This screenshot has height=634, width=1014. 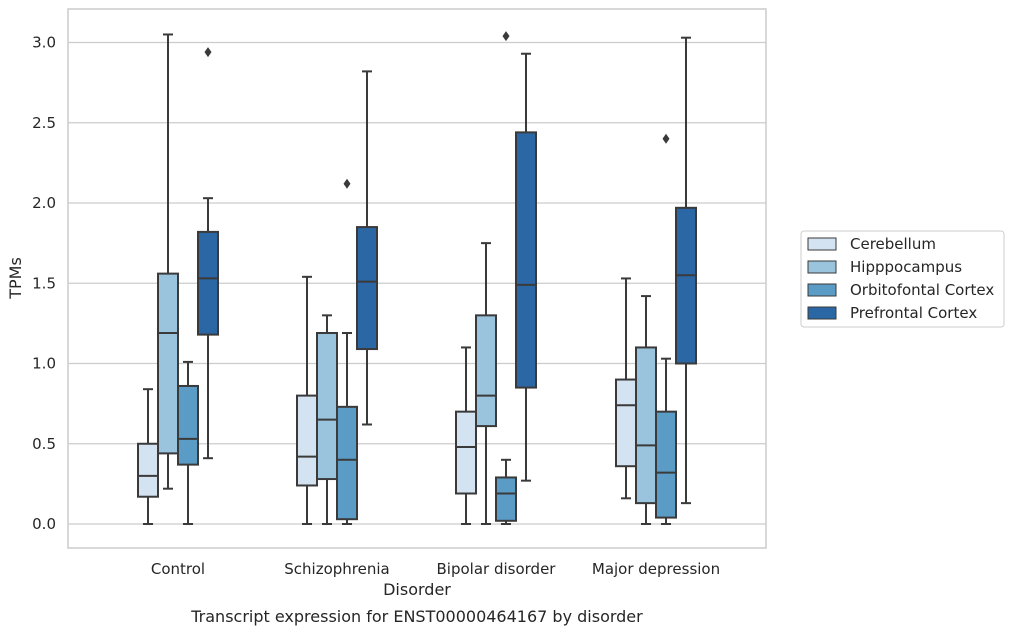 What do you see at coordinates (922, 290) in the screenshot?
I see `legend-label: Orbitofontal Cortex` at bounding box center [922, 290].